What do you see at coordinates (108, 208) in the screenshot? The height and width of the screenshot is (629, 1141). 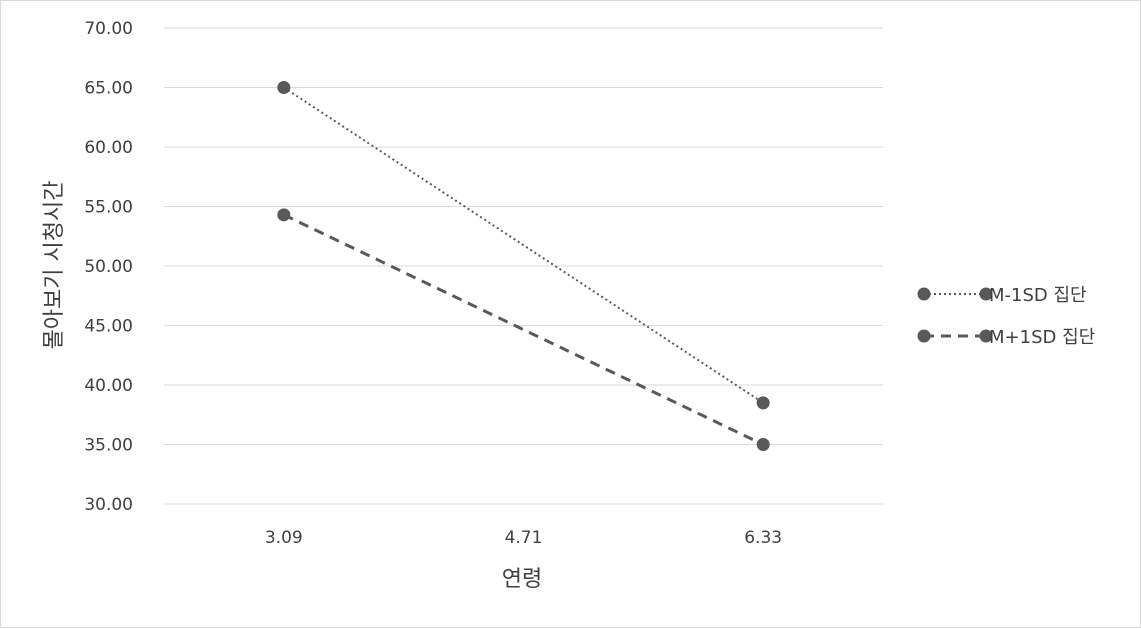 I see `y-tick-label: 55.00` at bounding box center [108, 208].